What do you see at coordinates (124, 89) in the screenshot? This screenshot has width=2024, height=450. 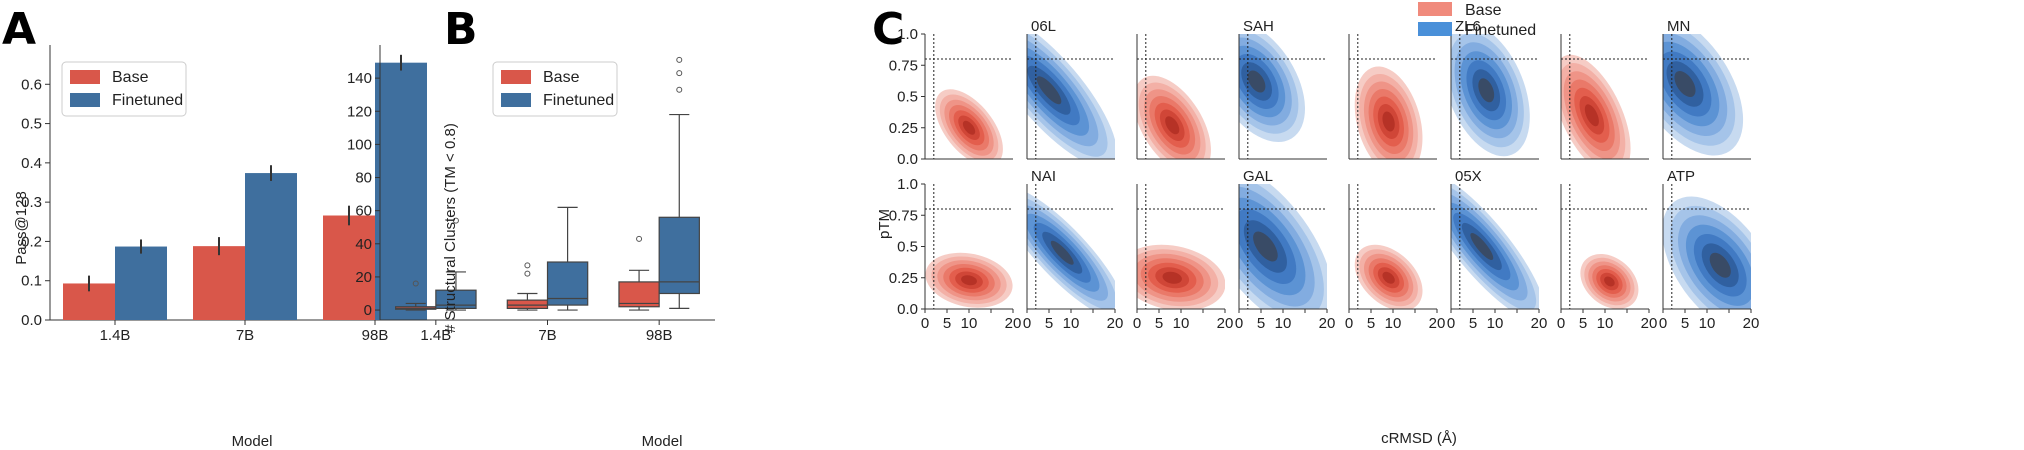 I see `panel-a-legend: Base Finetuned` at bounding box center [124, 89].